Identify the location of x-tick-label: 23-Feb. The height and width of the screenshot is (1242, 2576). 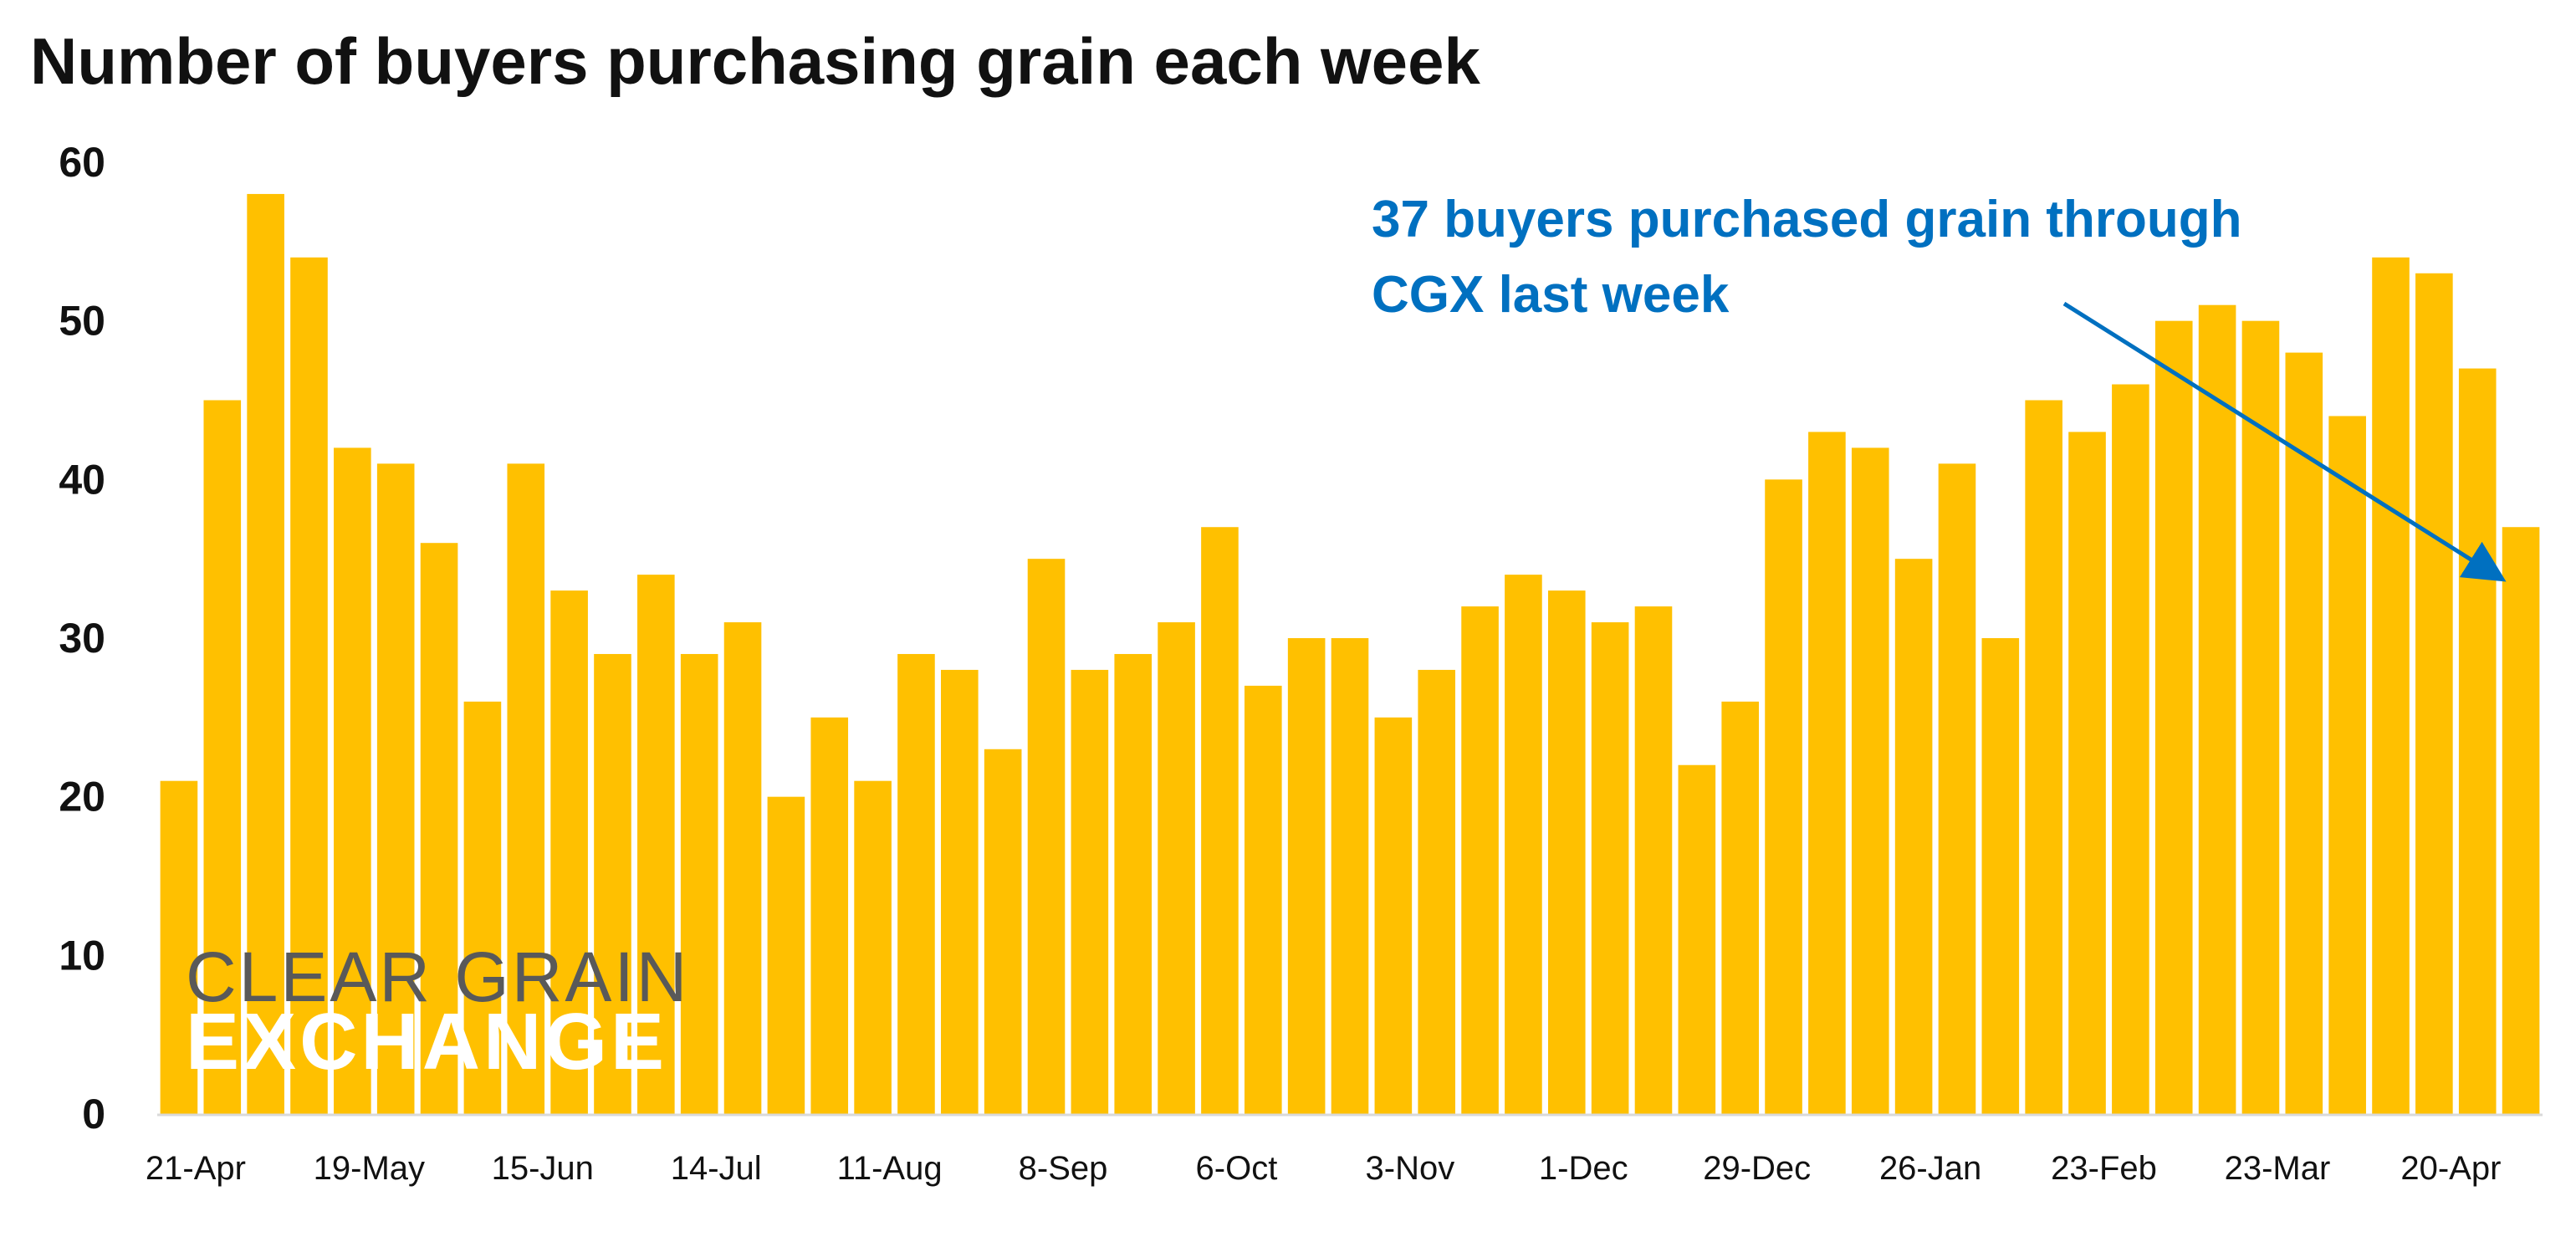
(2104, 1168).